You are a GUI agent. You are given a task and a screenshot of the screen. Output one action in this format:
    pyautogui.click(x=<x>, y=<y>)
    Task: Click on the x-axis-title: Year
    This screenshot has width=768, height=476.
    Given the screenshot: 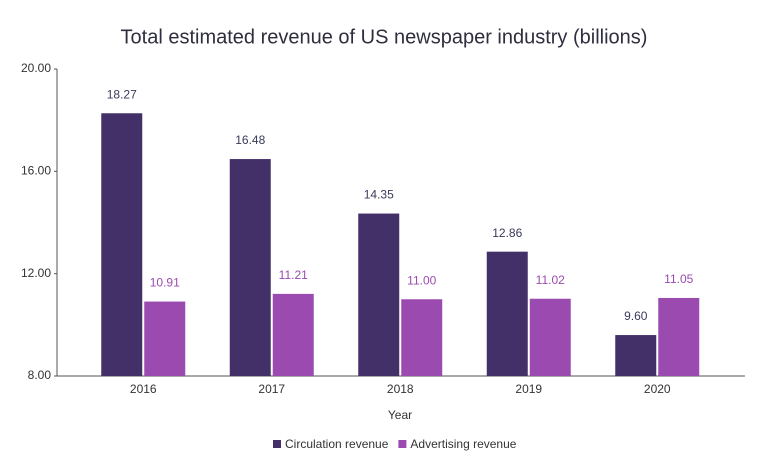 What is the action you would take?
    pyautogui.click(x=400, y=415)
    